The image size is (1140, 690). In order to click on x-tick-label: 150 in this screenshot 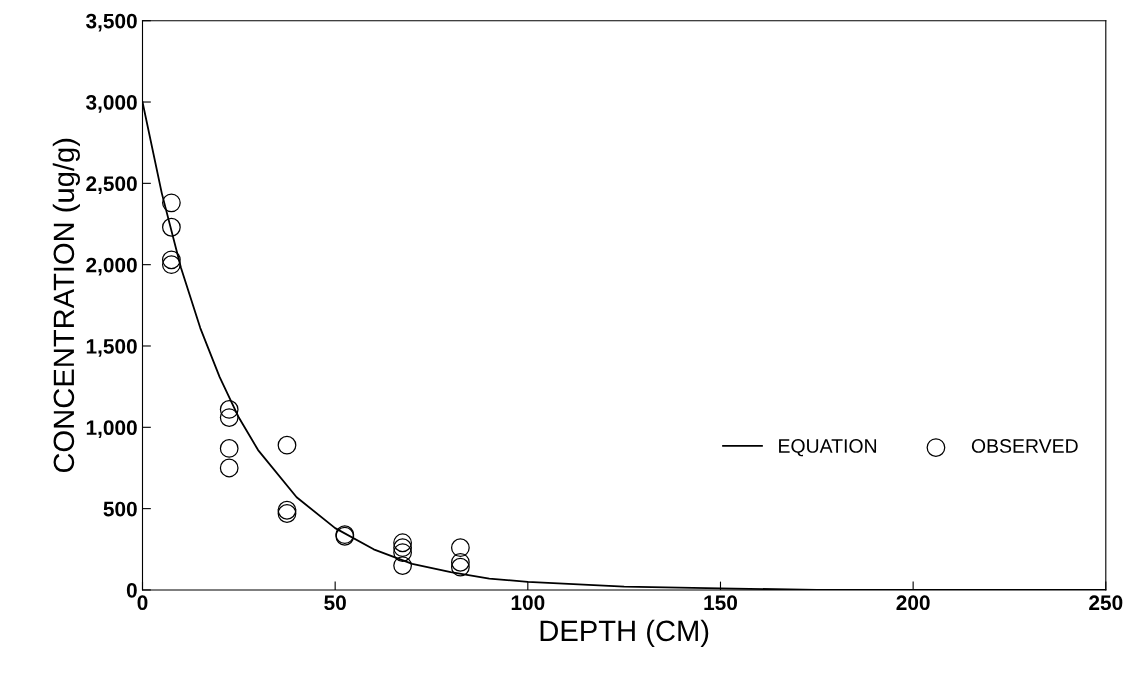, I will do `click(721, 603)`.